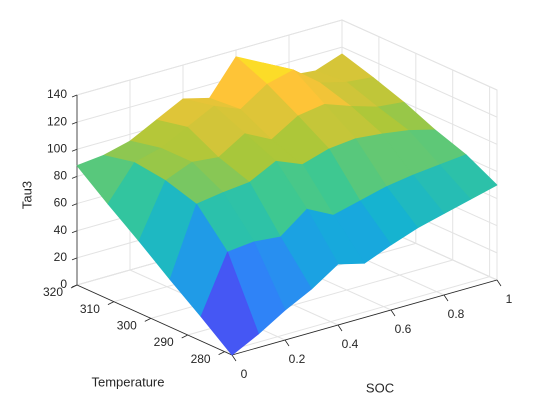 The width and height of the screenshot is (560, 420). I want to click on z-tick-label: 60, so click(61, 203).